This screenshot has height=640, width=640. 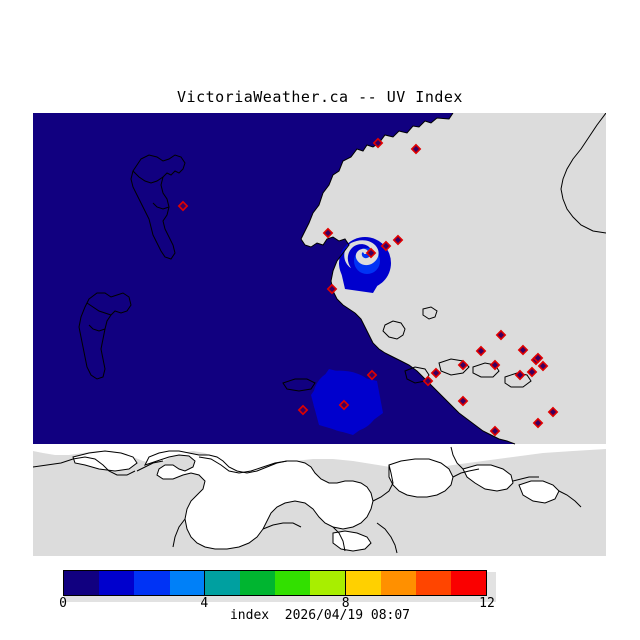 What do you see at coordinates (365, 265) in the screenshot?
I see `uv-plume-central-spiral` at bounding box center [365, 265].